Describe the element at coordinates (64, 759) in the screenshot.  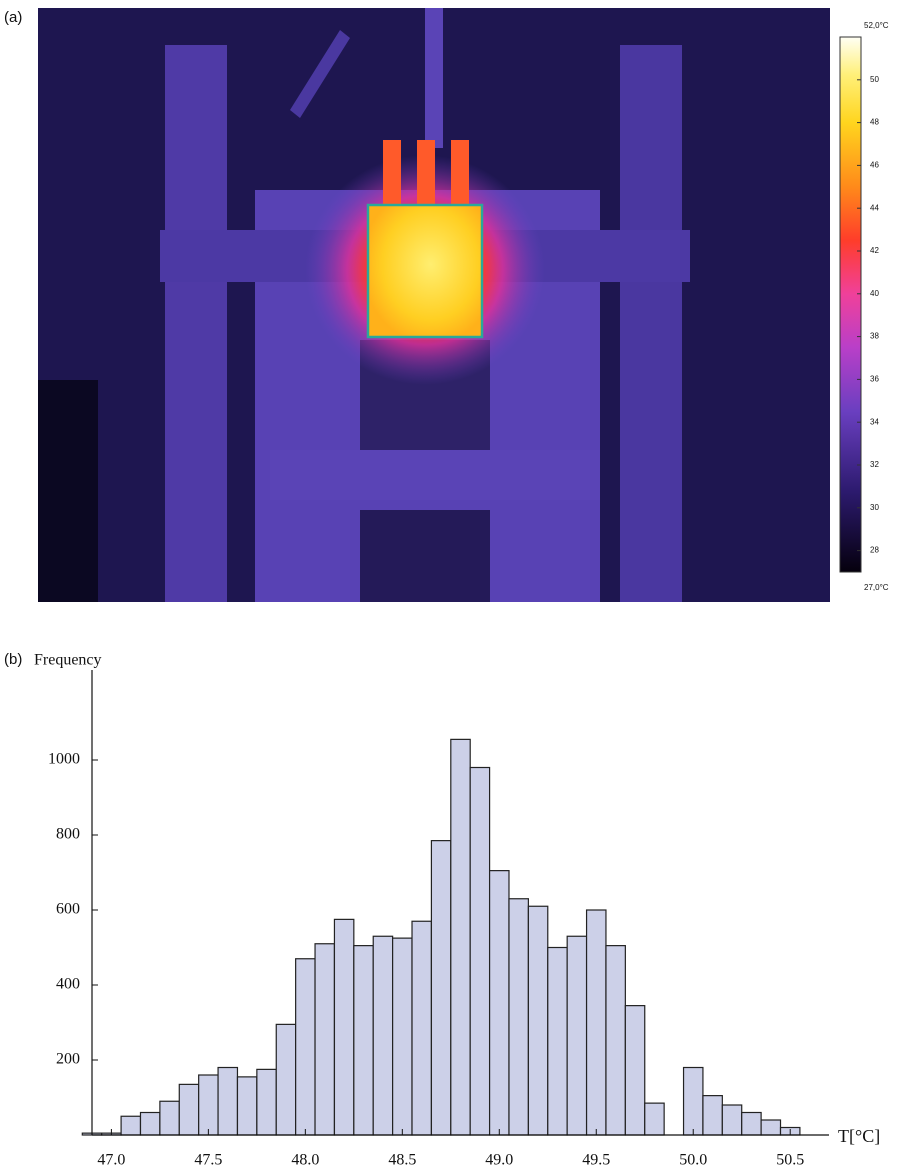
I see `y-tick-label: 1000` at that location.